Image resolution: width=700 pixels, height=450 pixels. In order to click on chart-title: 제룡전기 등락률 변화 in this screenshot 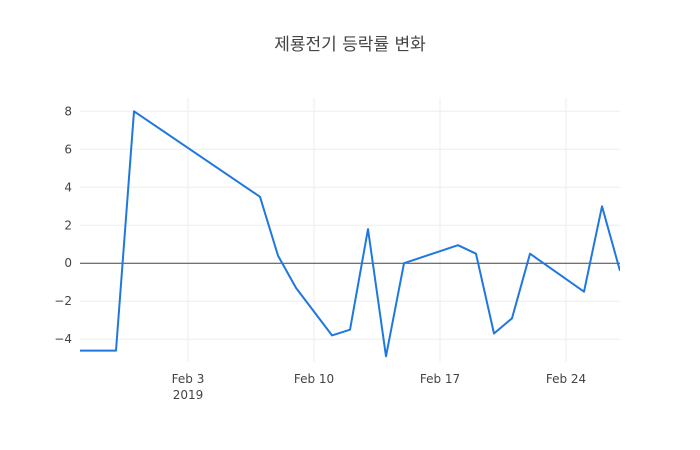, I will do `click(350, 45)`.